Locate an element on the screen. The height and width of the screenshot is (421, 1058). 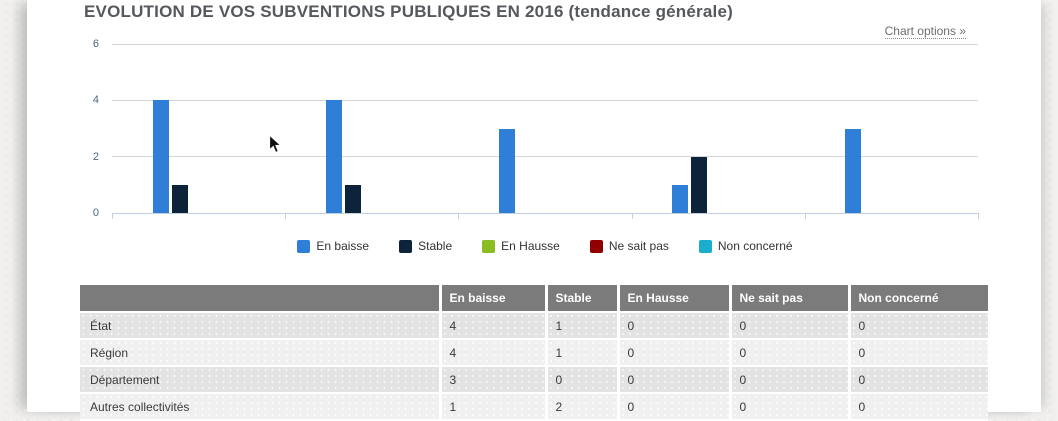
chart-options-link: Chart options » is located at coordinates (925, 31).